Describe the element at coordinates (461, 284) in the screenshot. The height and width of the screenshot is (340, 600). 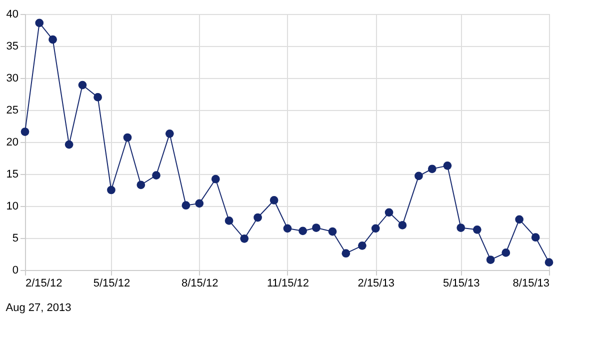
I see `x-tick-label: 5/15/13` at that location.